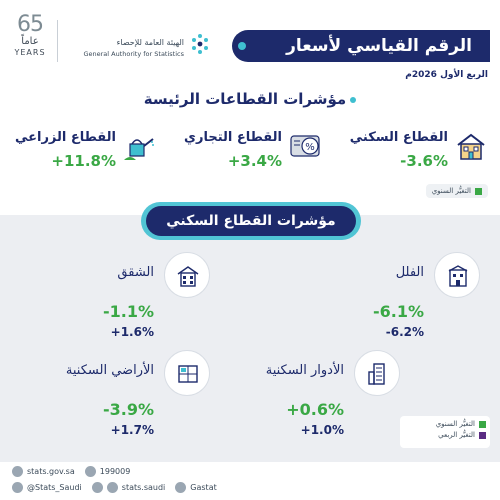 The image size is (500, 500). I want to click on sector-commercial: % القطاع التجاري +3.4%, so click(247, 156).